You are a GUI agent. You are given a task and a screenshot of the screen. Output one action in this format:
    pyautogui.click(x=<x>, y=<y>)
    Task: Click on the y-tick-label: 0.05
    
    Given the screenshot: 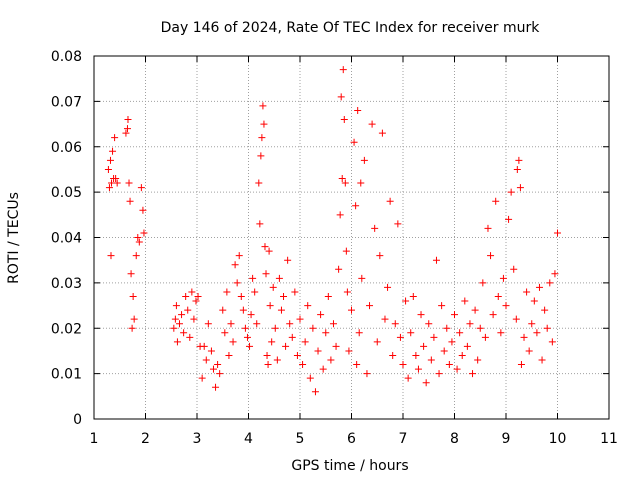 What is the action you would take?
    pyautogui.click(x=66, y=193)
    